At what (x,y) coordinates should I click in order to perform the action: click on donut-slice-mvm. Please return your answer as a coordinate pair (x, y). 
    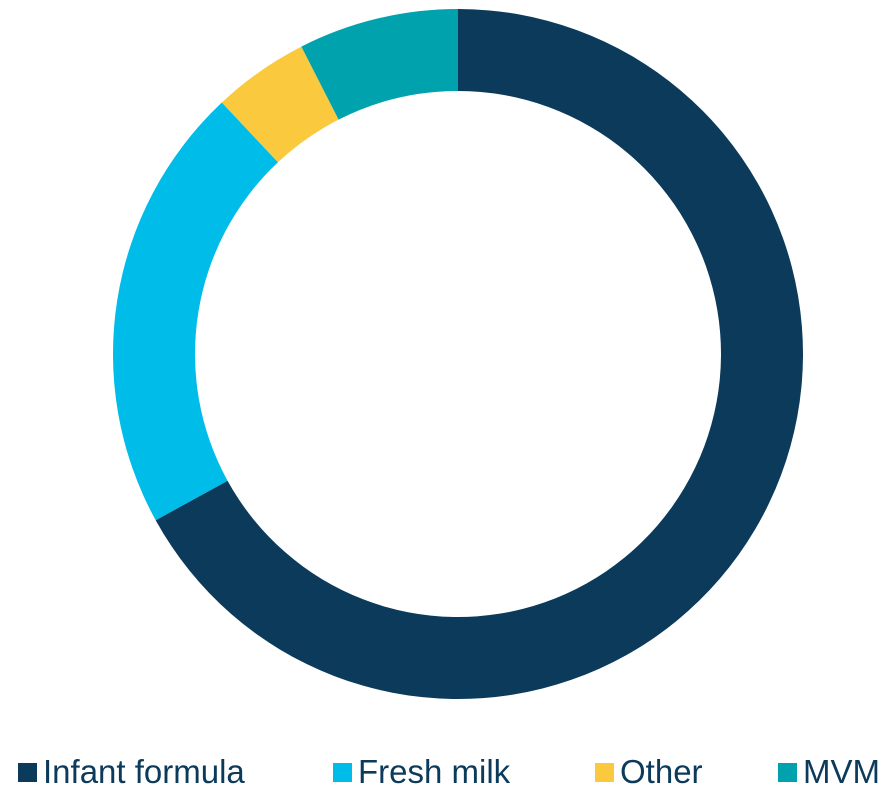
    Looking at the image, I should click on (379, 64).